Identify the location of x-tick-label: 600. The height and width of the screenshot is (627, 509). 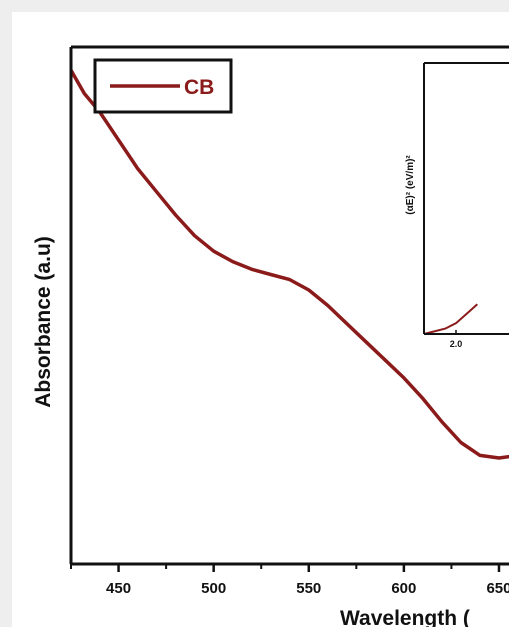
(403, 588).